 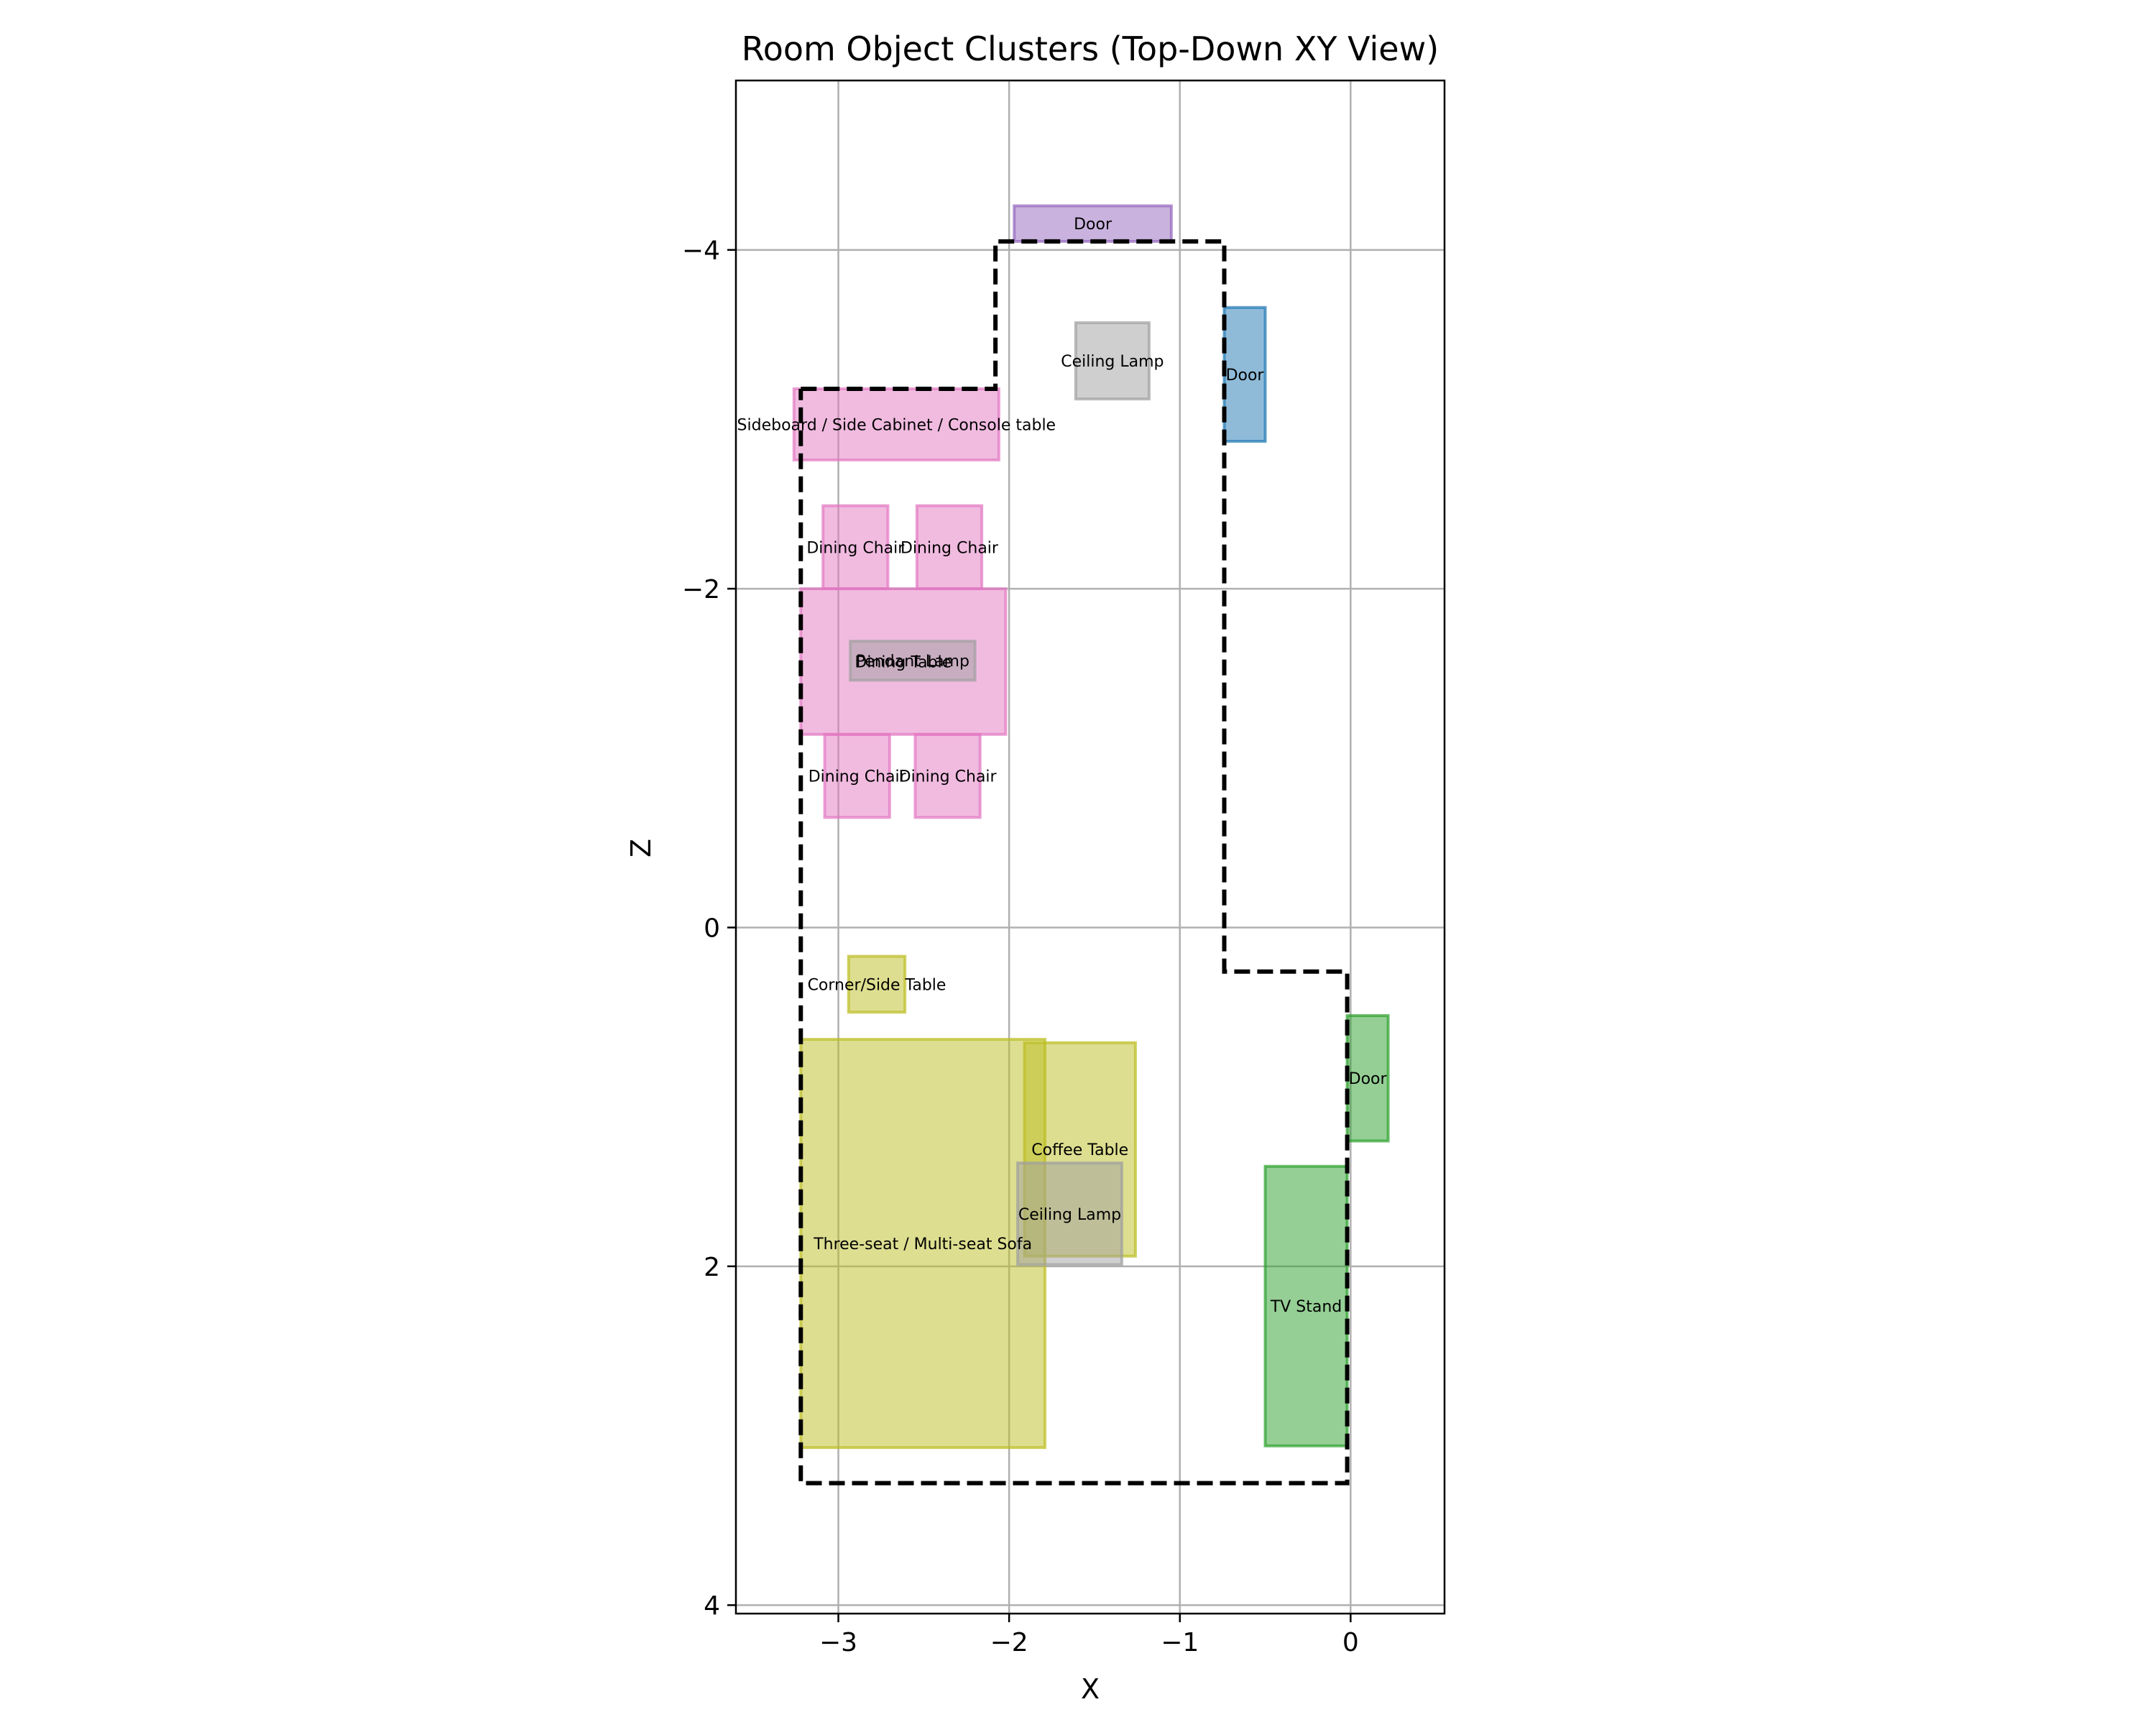 What do you see at coordinates (1090, 1689) in the screenshot?
I see `x-axis-label: X` at bounding box center [1090, 1689].